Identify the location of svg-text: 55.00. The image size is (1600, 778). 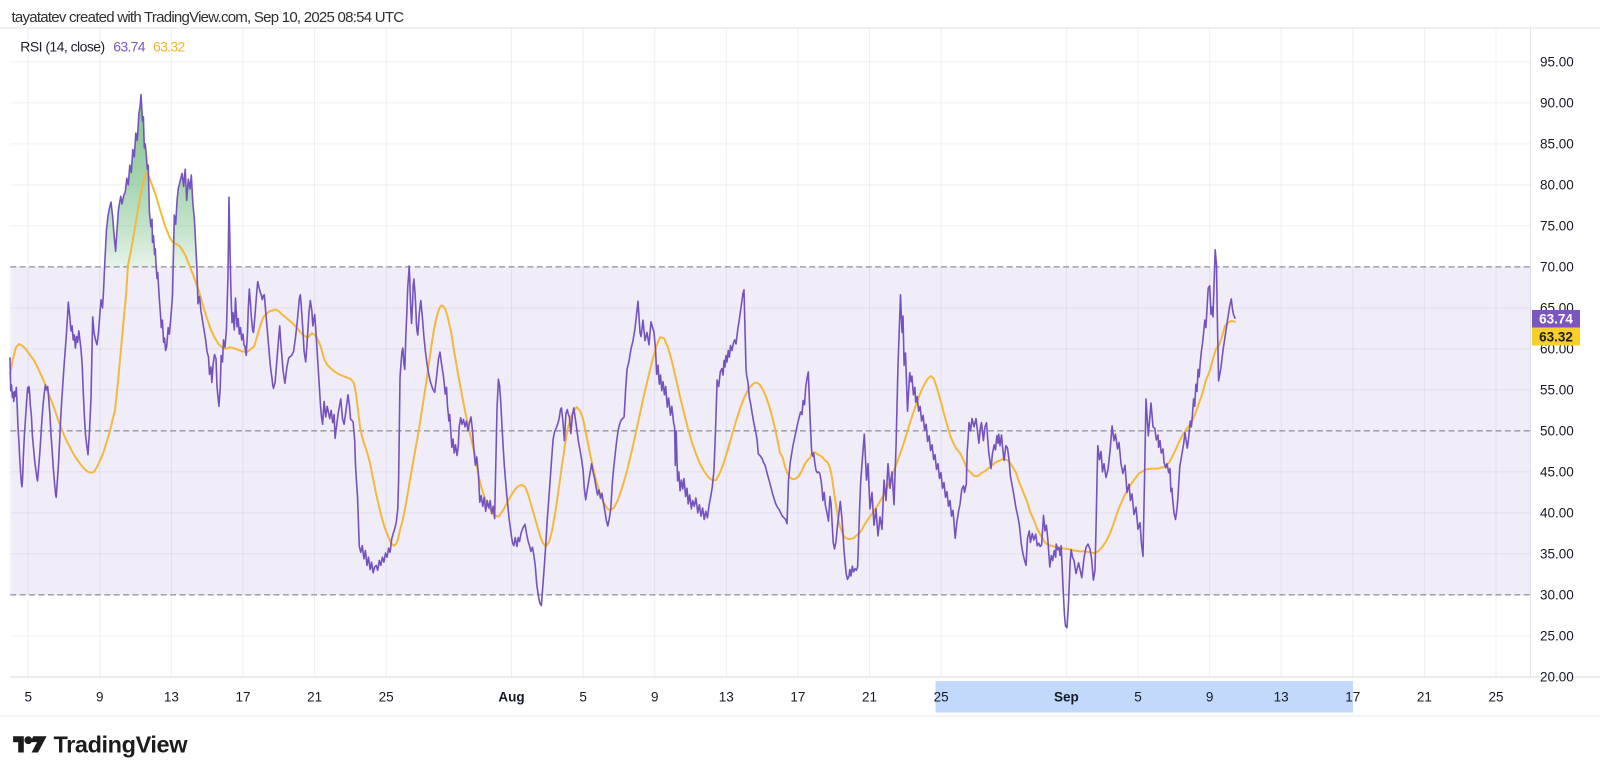
(1557, 390).